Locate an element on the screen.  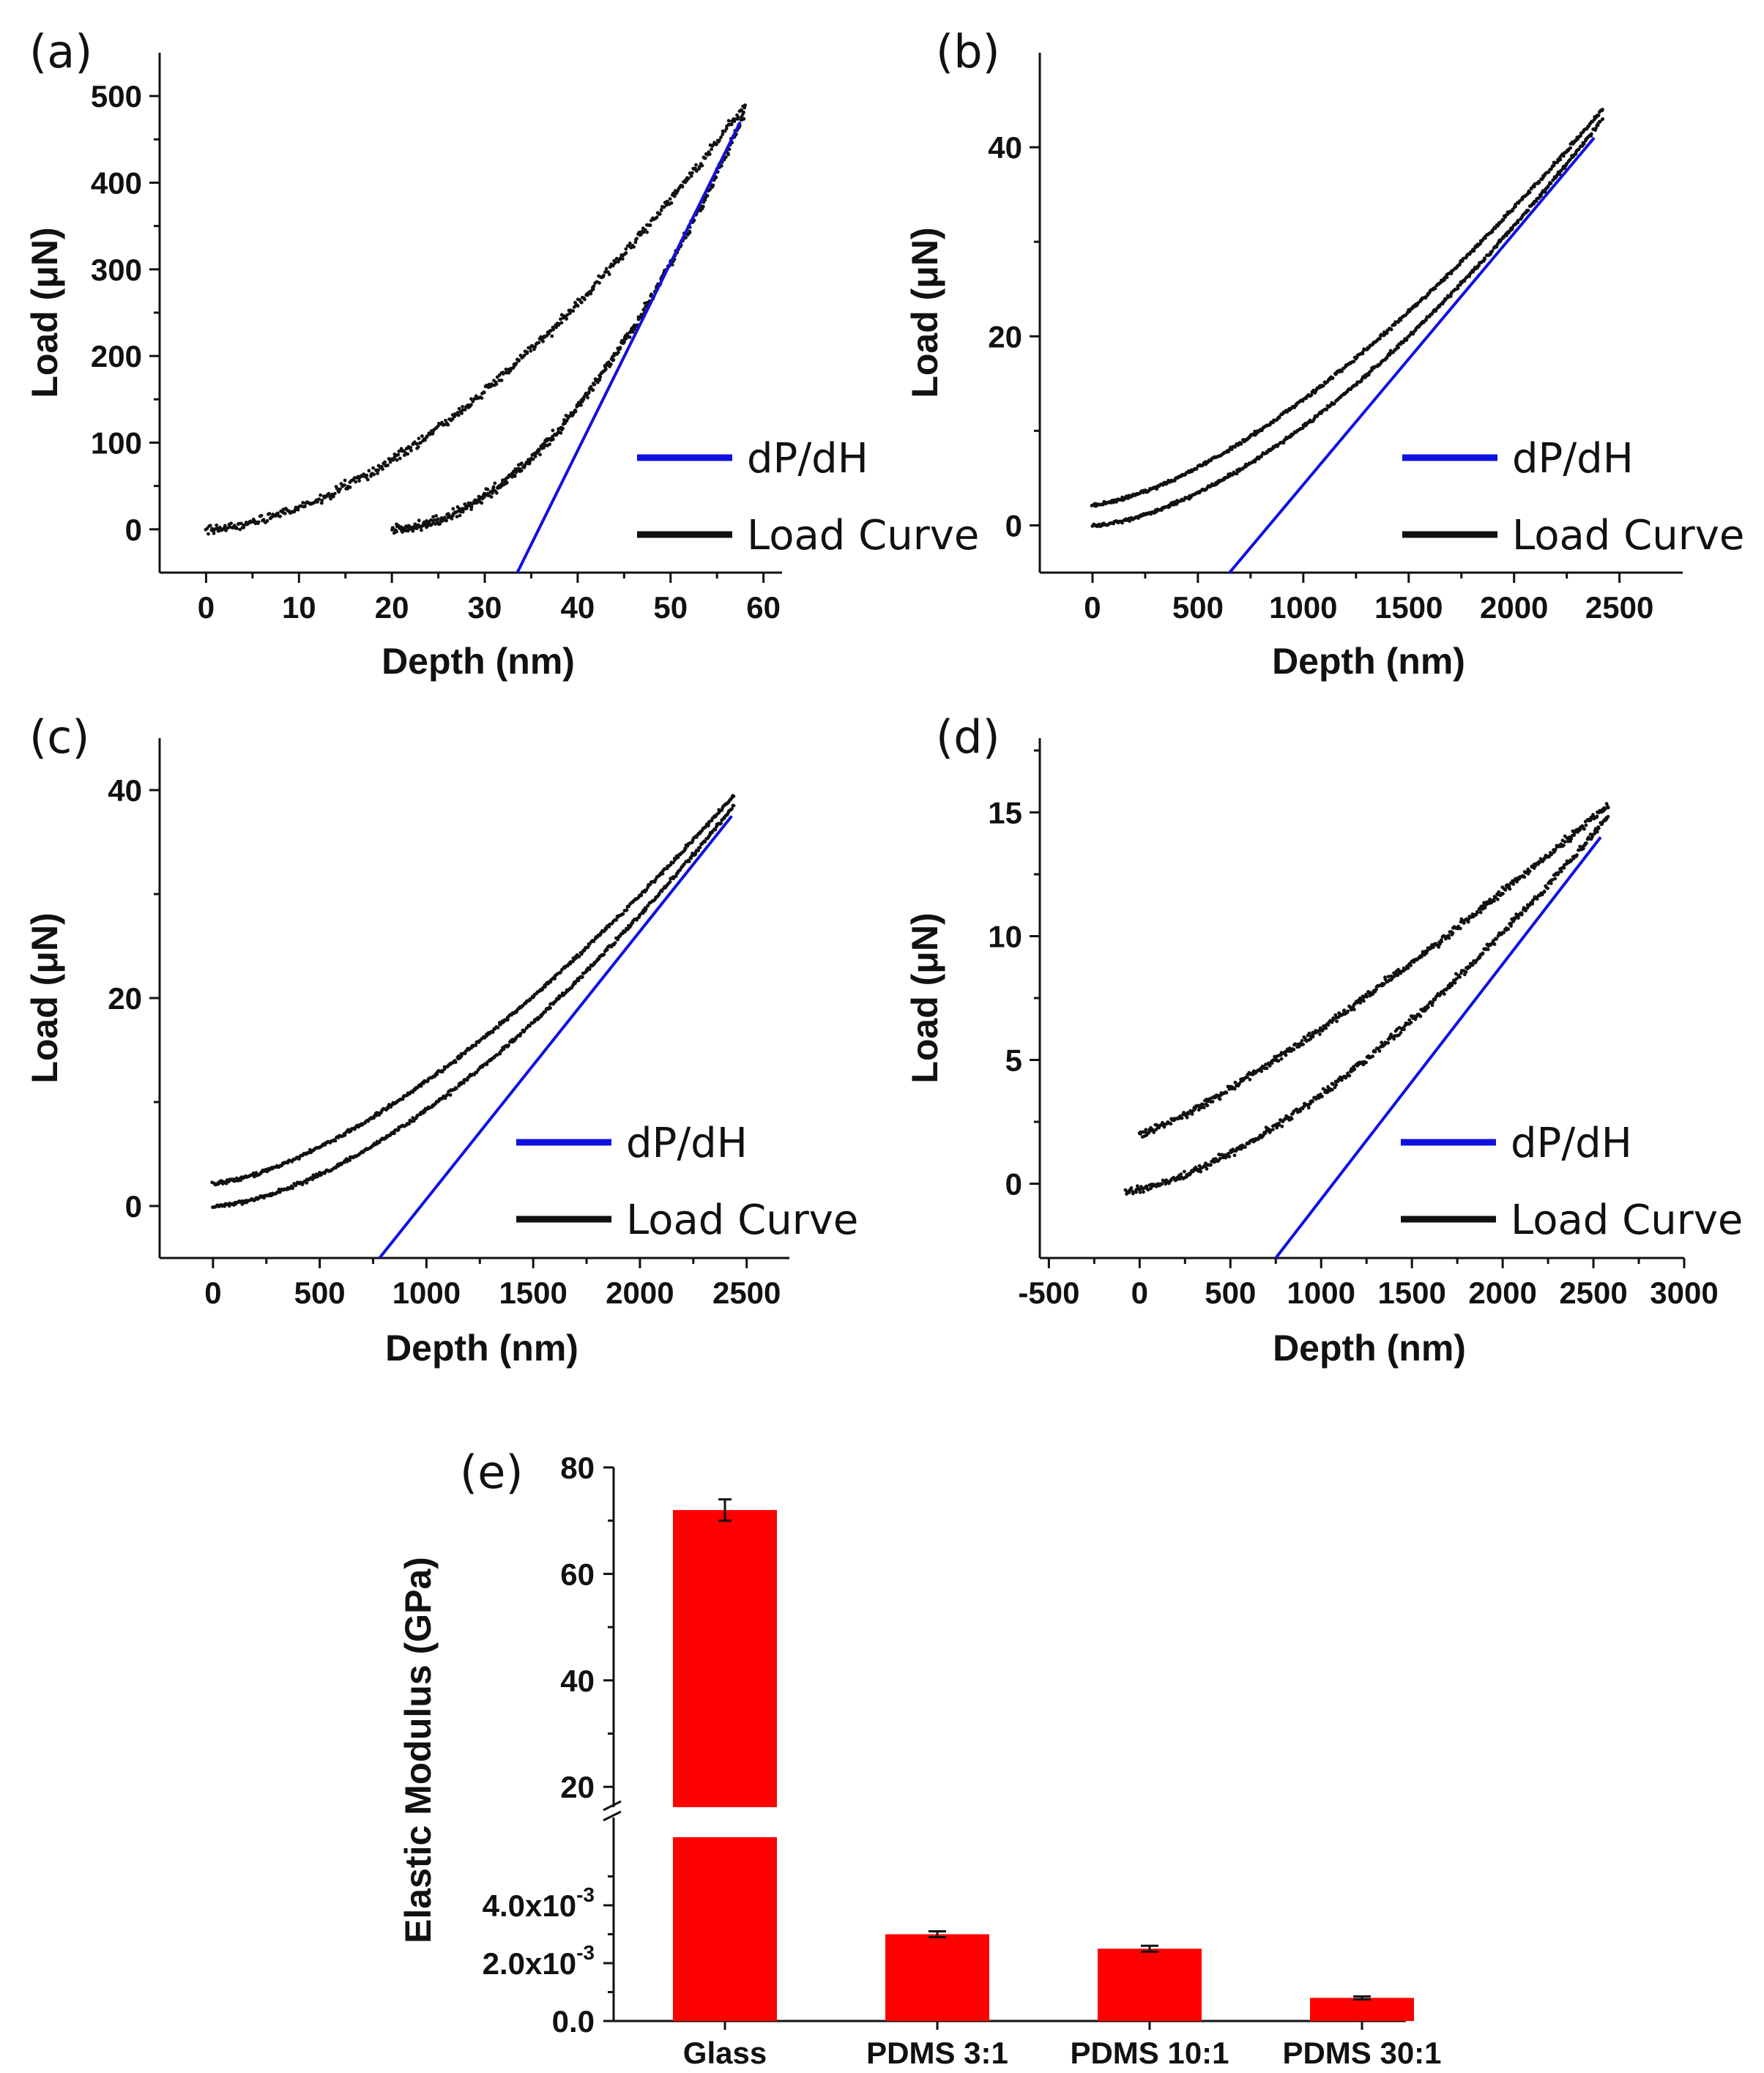
x-tick-label: 500 is located at coordinates (1198, 607).